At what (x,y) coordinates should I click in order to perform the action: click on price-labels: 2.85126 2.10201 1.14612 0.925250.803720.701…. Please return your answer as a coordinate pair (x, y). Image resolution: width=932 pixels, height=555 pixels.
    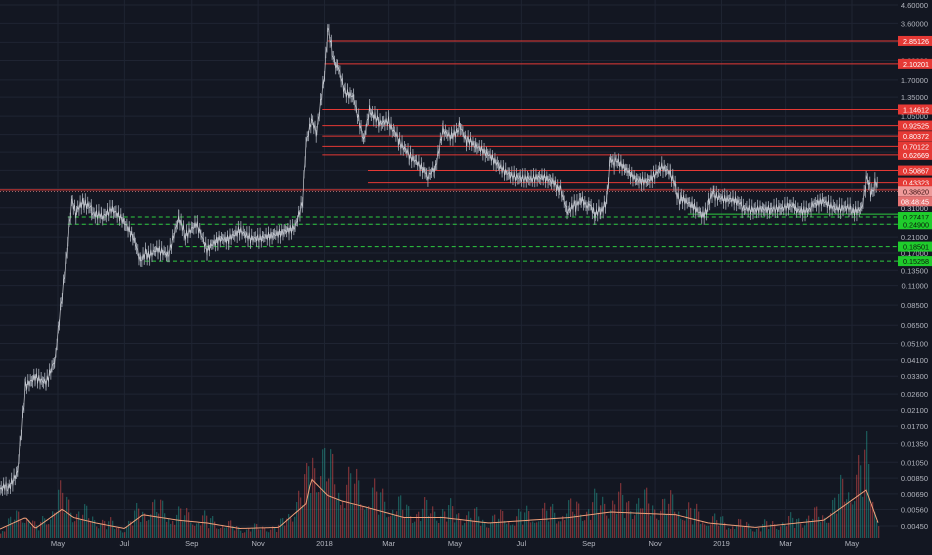
    Looking at the image, I should click on (915, 151).